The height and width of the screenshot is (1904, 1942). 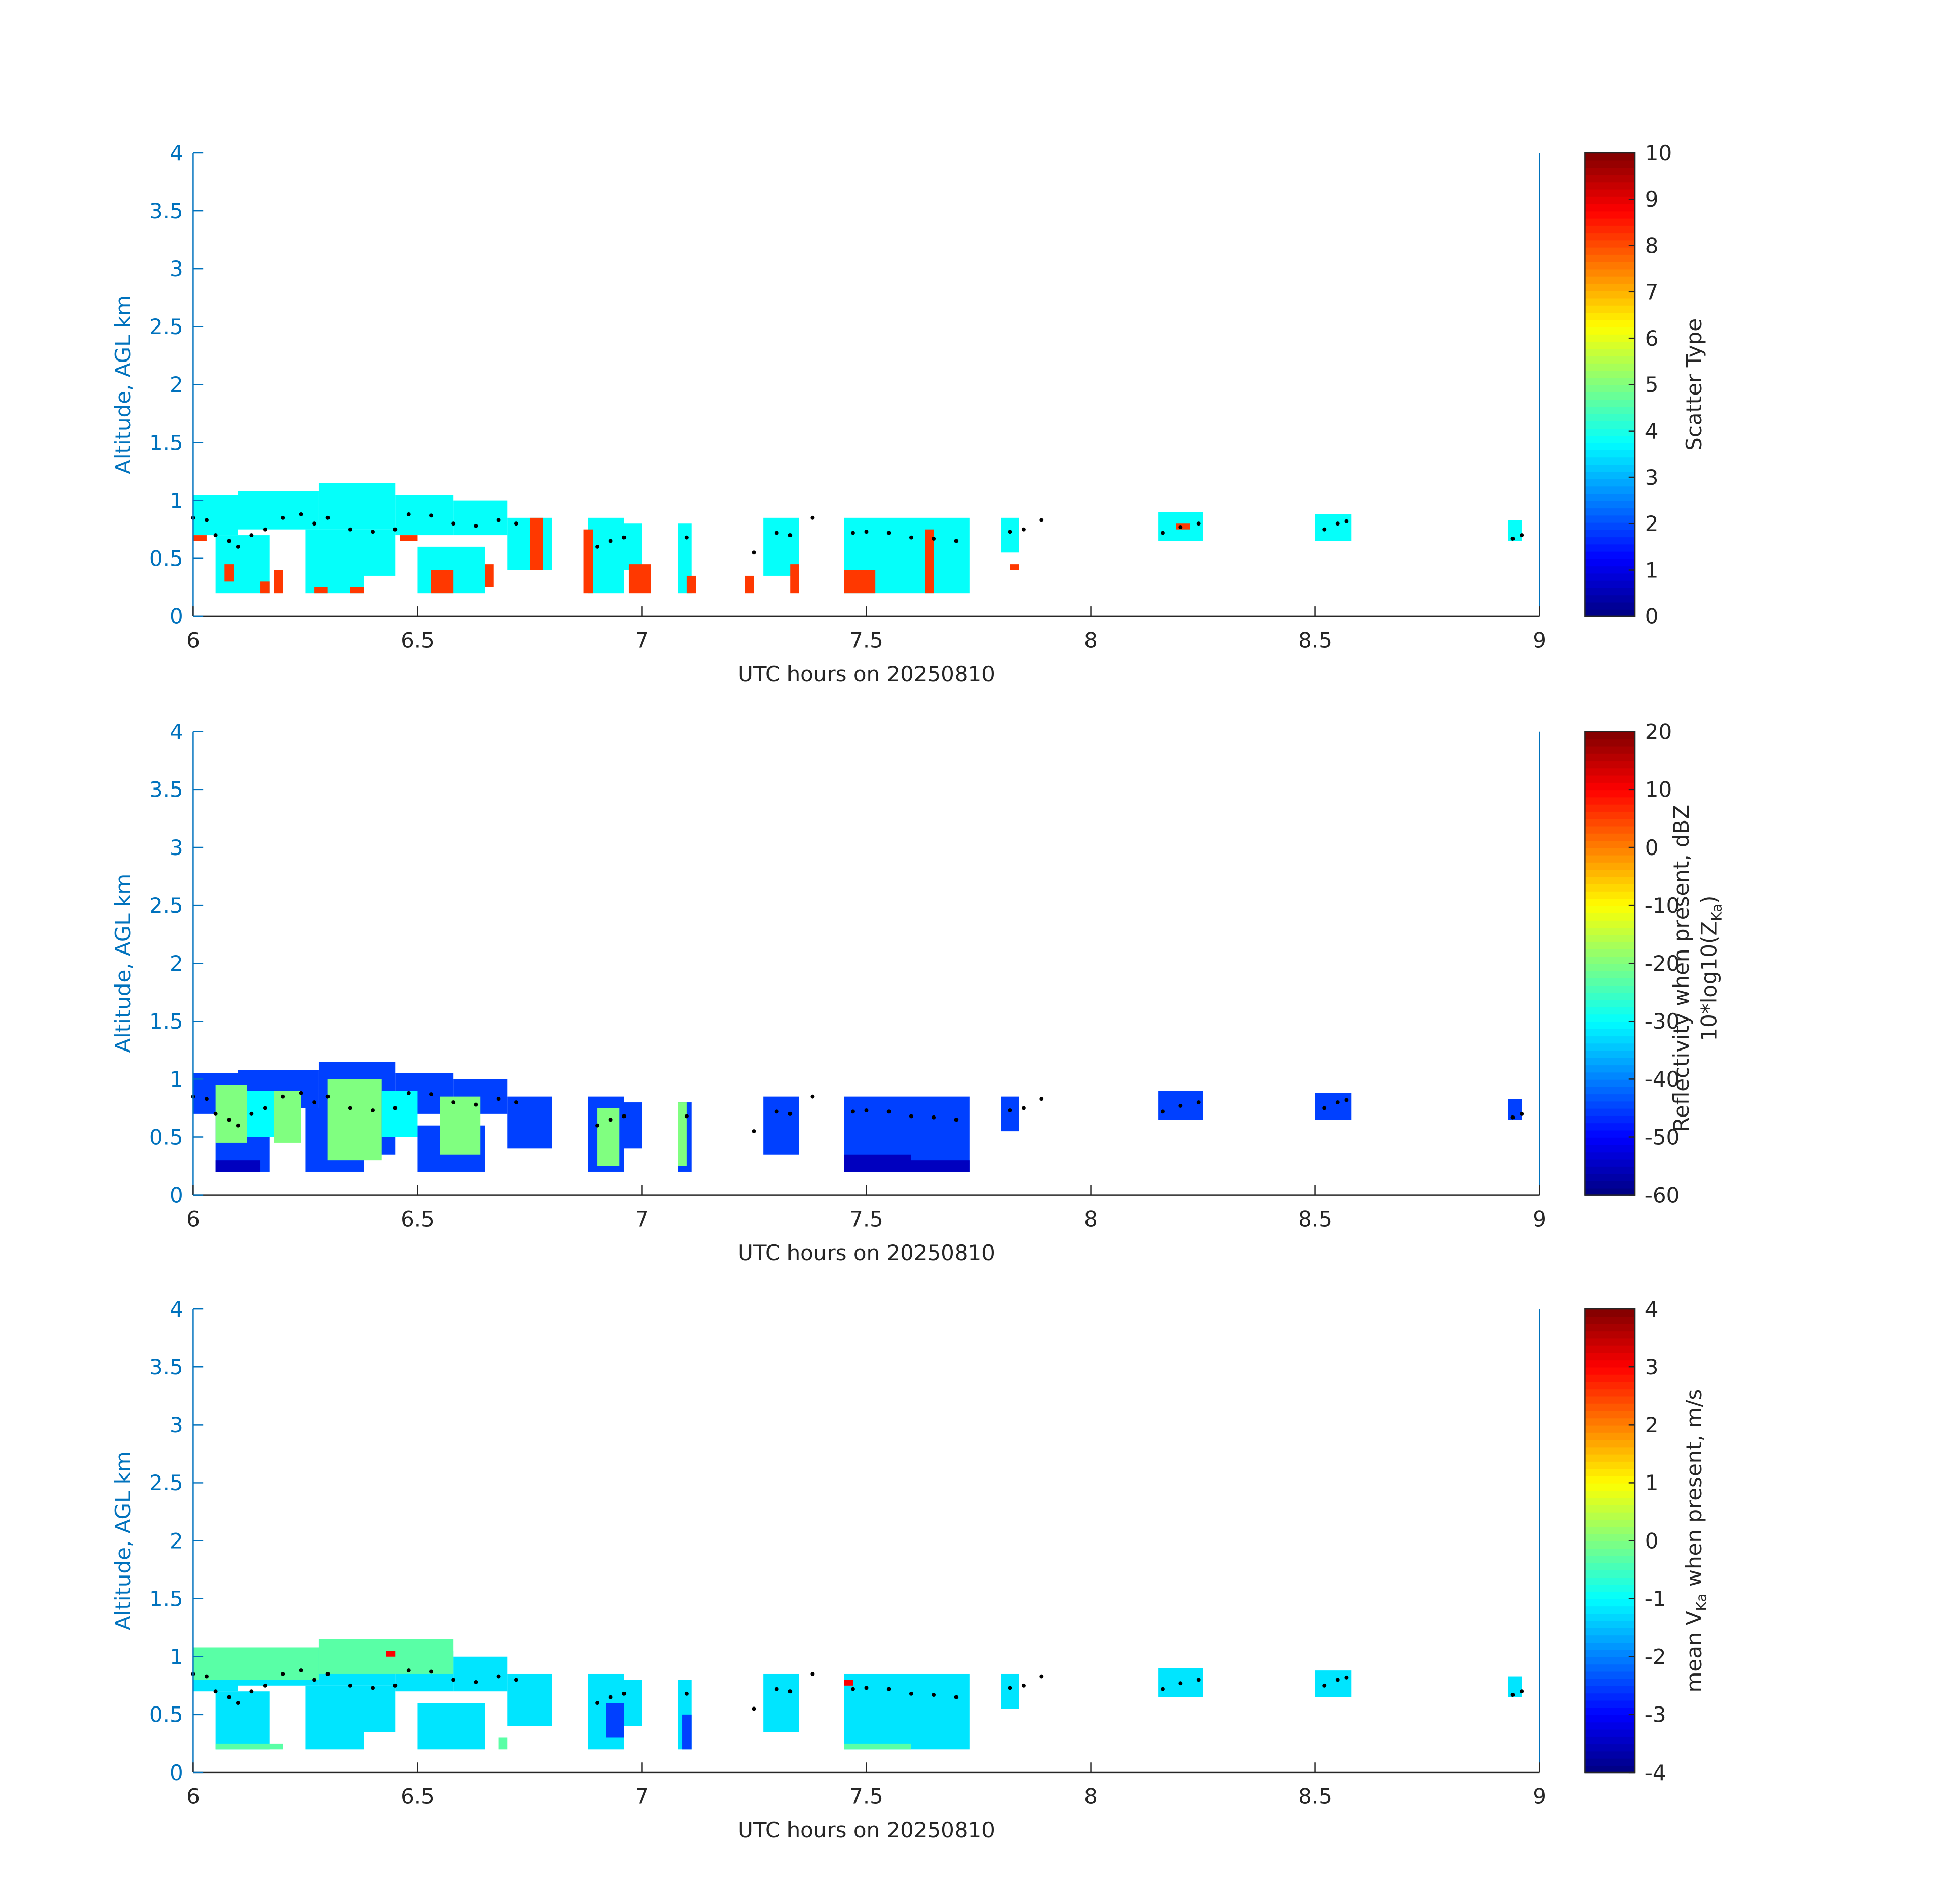 I want to click on y-axis-label: Altitude, AGL km, so click(x=123, y=964).